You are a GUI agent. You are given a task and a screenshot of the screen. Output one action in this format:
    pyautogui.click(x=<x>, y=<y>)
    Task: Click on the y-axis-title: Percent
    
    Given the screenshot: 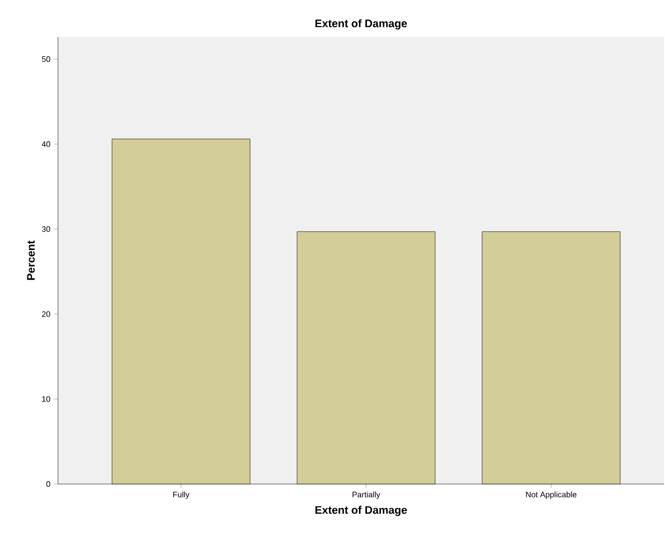 What is the action you would take?
    pyautogui.click(x=31, y=260)
    